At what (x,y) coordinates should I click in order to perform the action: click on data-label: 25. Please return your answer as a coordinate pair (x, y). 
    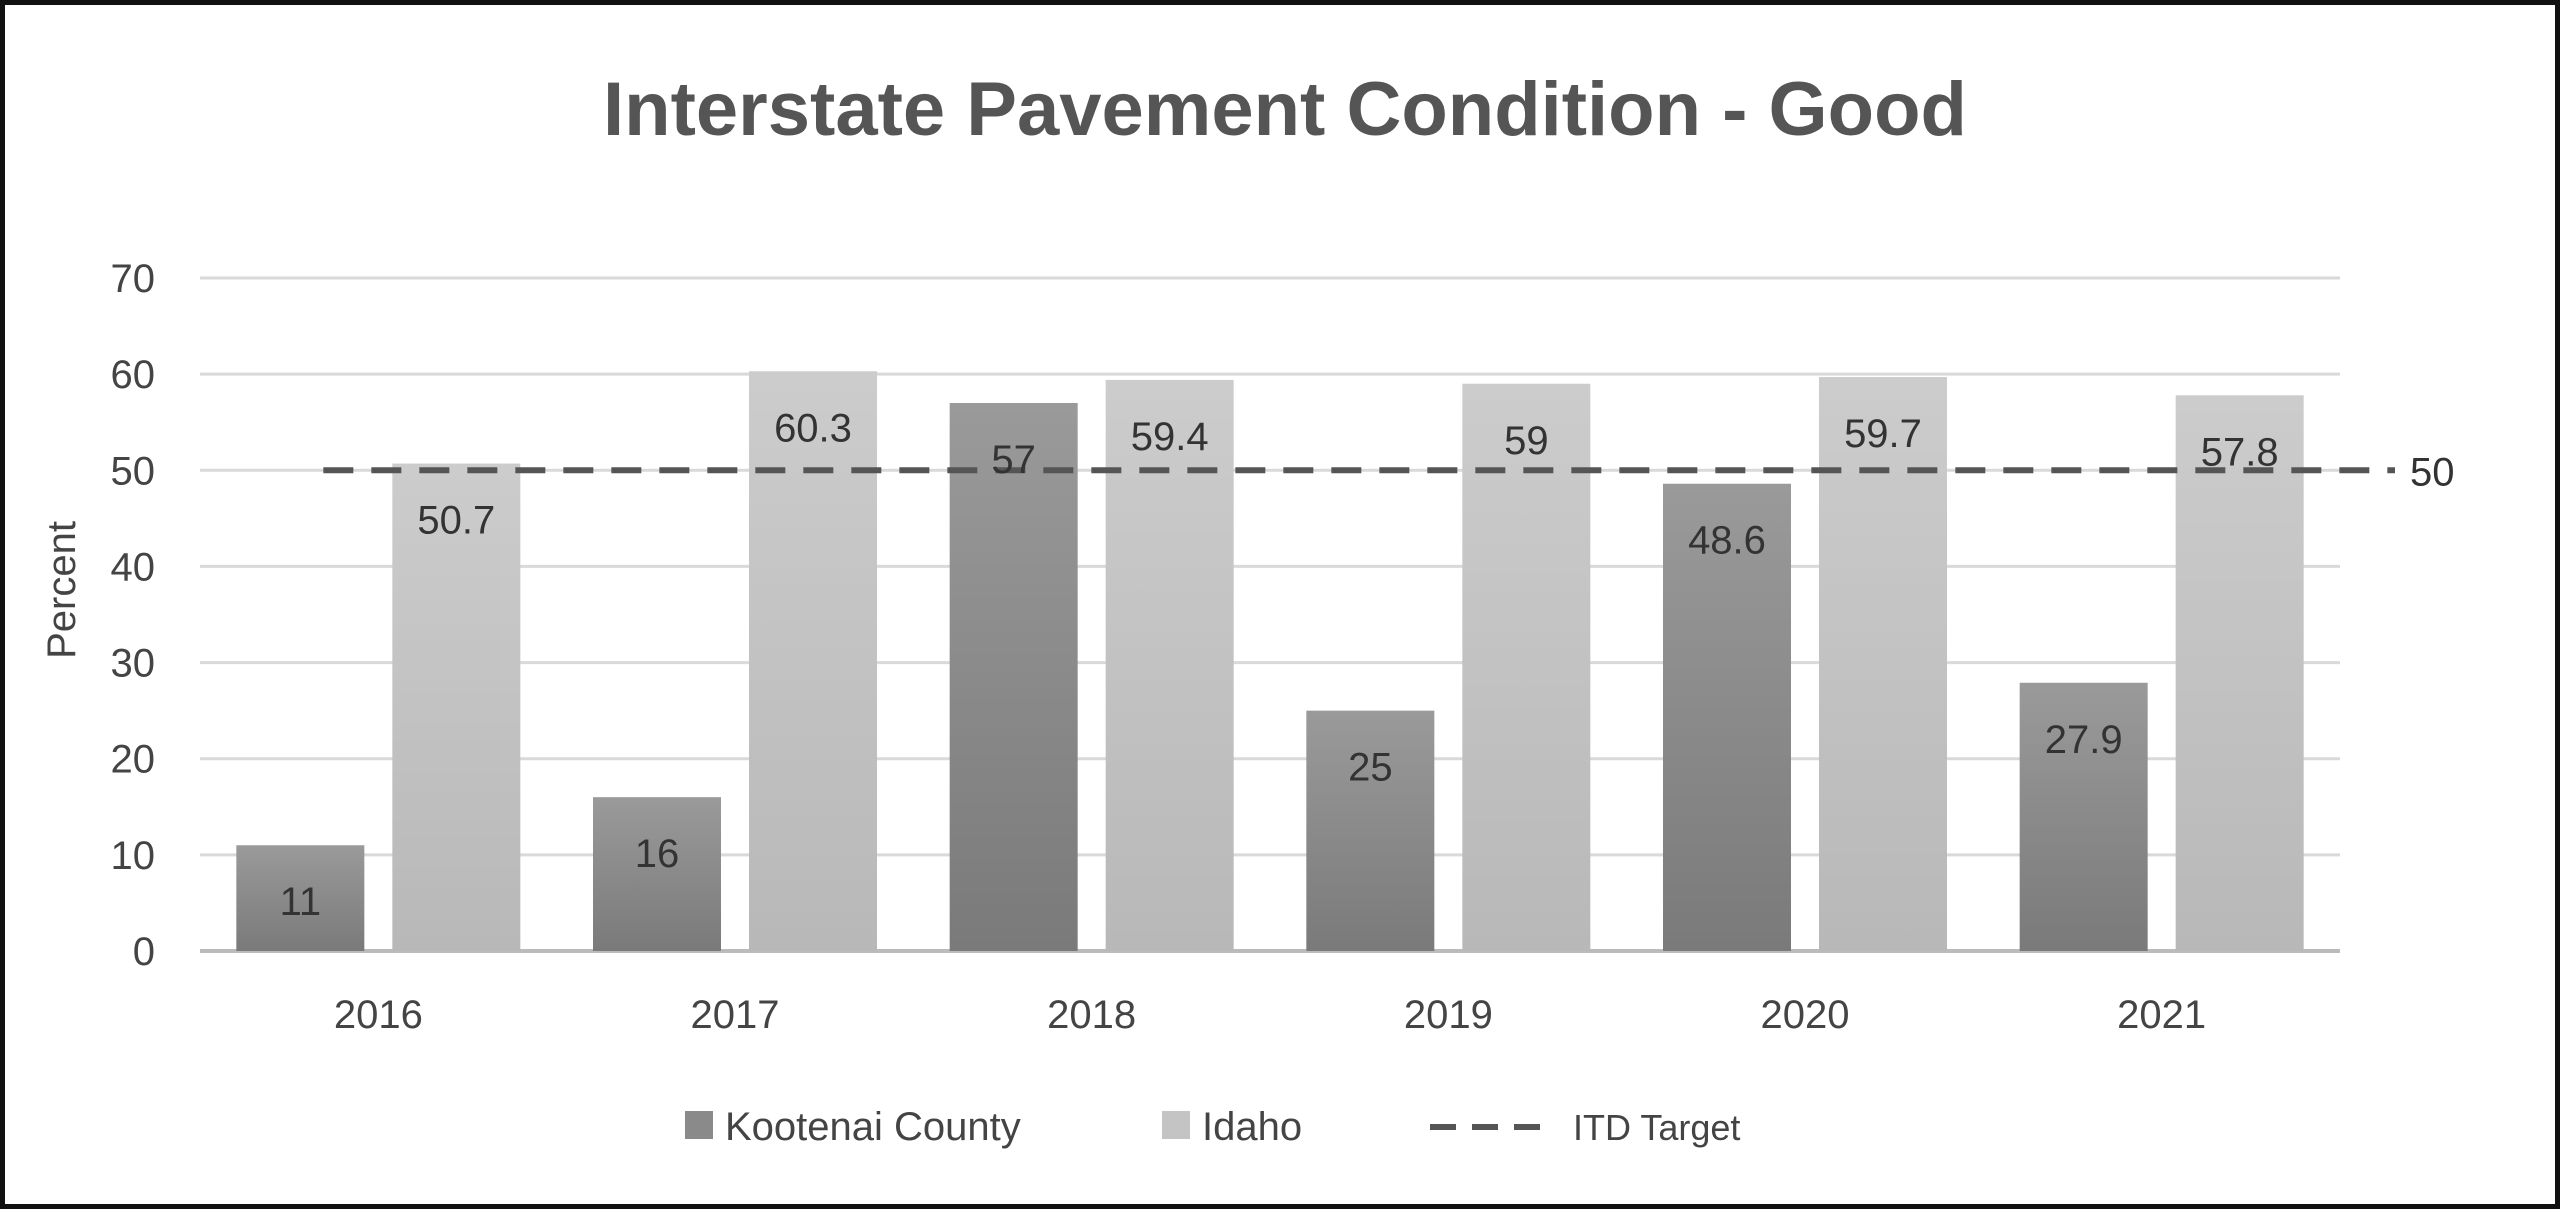
    Looking at the image, I should click on (1370, 768).